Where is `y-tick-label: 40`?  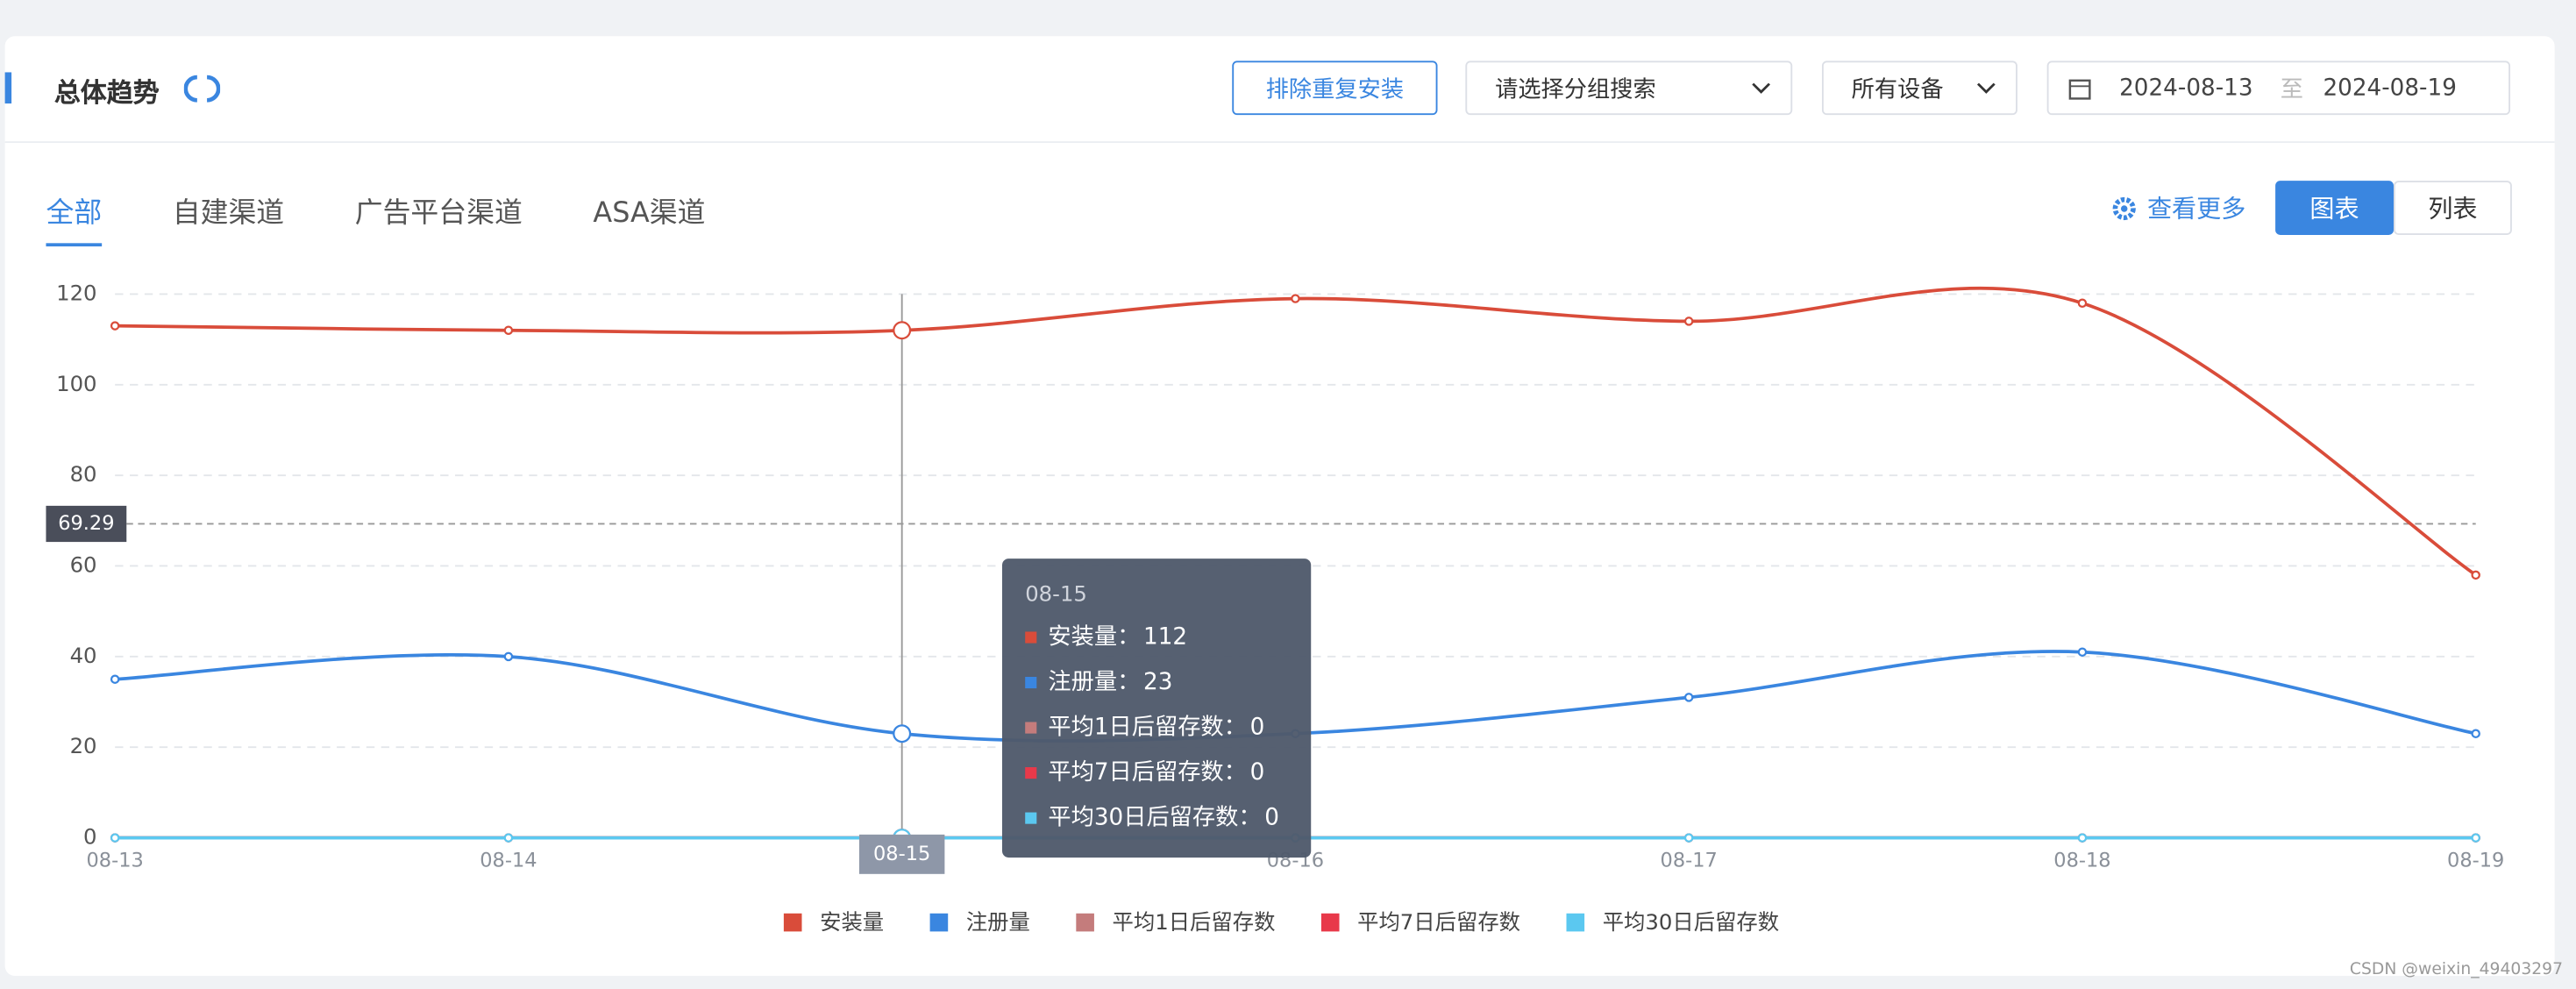
y-tick-label: 40 is located at coordinates (83, 655).